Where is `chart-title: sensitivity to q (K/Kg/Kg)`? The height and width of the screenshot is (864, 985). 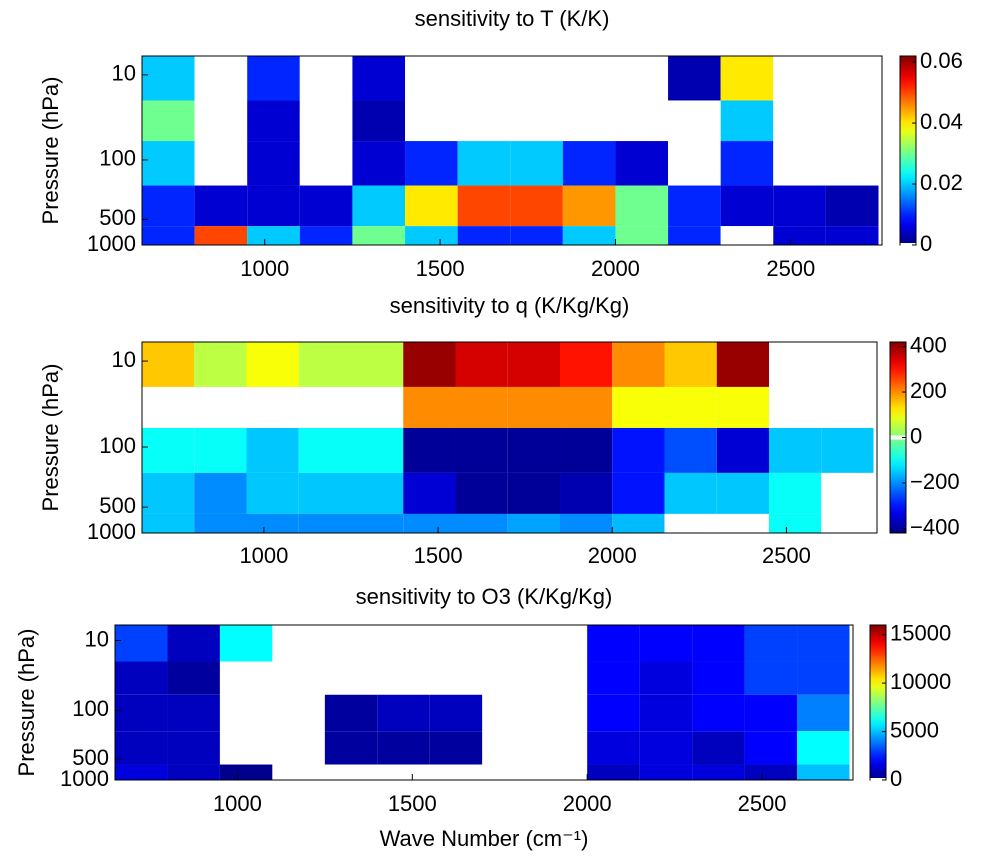
chart-title: sensitivity to q (K/Kg/Kg) is located at coordinates (510, 305).